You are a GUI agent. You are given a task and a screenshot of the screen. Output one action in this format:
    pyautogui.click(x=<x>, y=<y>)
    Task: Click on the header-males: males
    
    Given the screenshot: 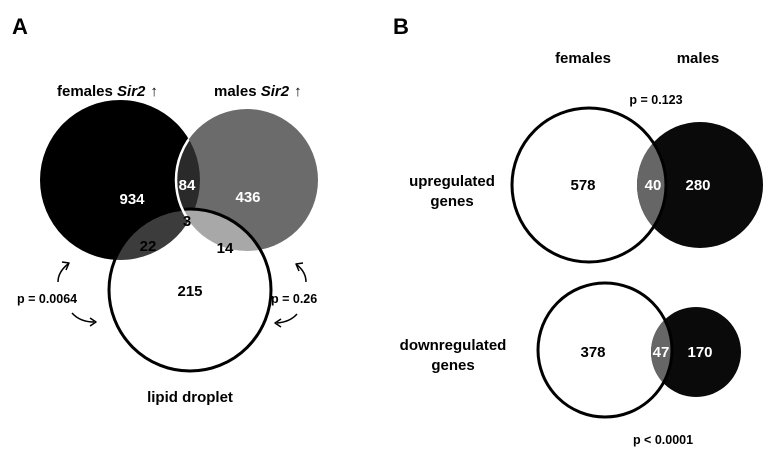 What is the action you would take?
    pyautogui.click(x=698, y=58)
    